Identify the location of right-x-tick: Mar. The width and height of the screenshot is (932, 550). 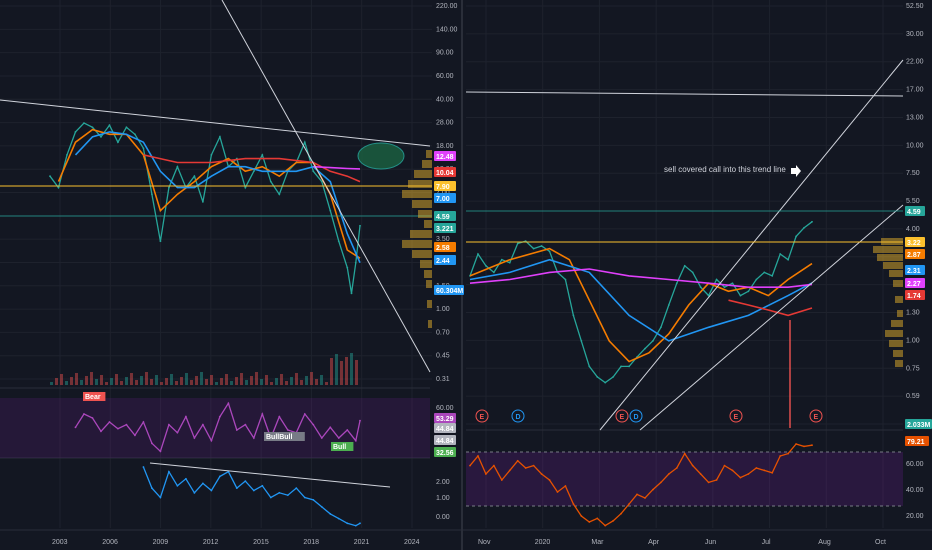
(597, 542).